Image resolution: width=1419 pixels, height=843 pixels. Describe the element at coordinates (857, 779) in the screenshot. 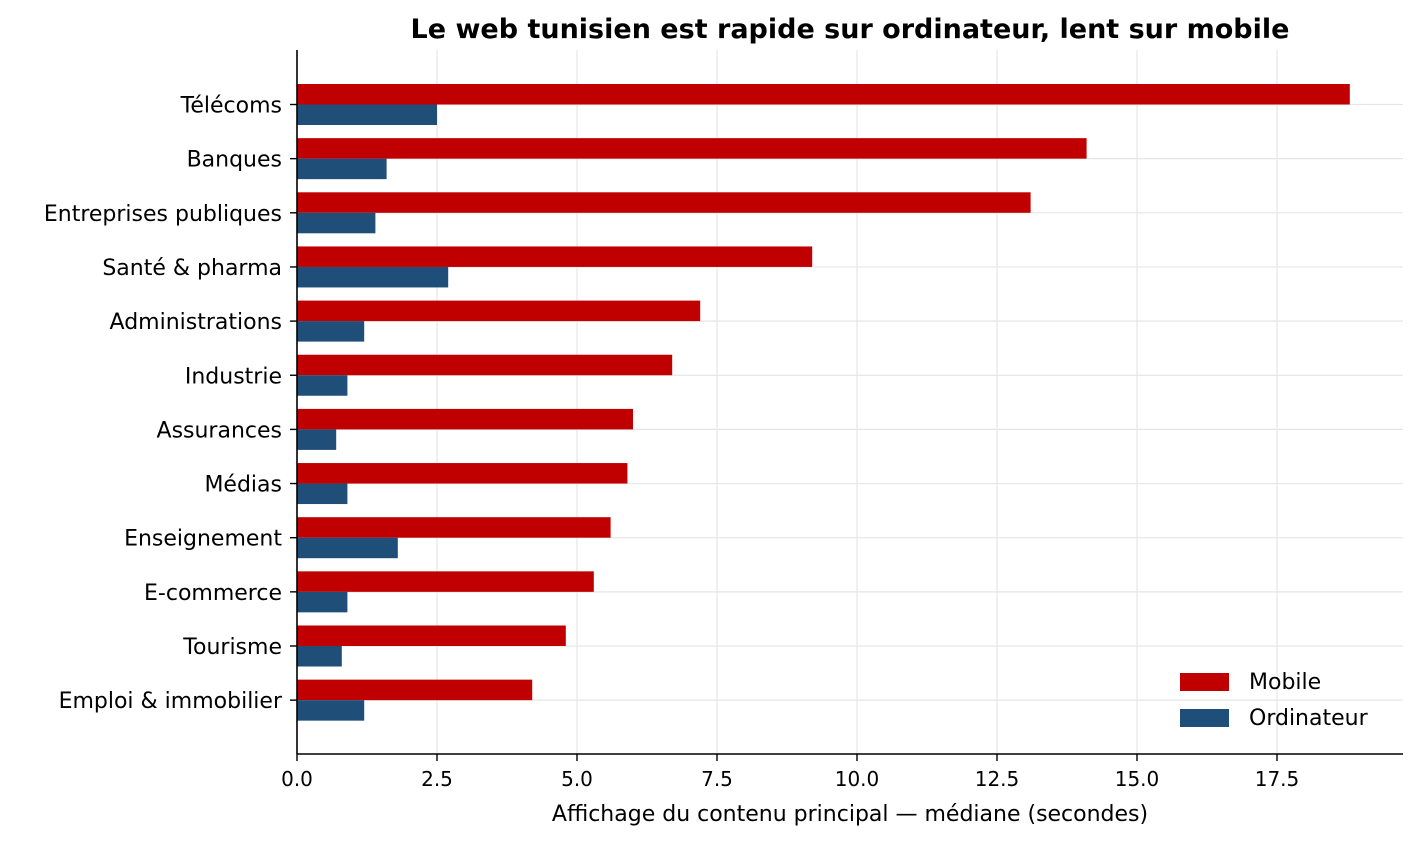

I see `x-tick-label: 10.0` at that location.